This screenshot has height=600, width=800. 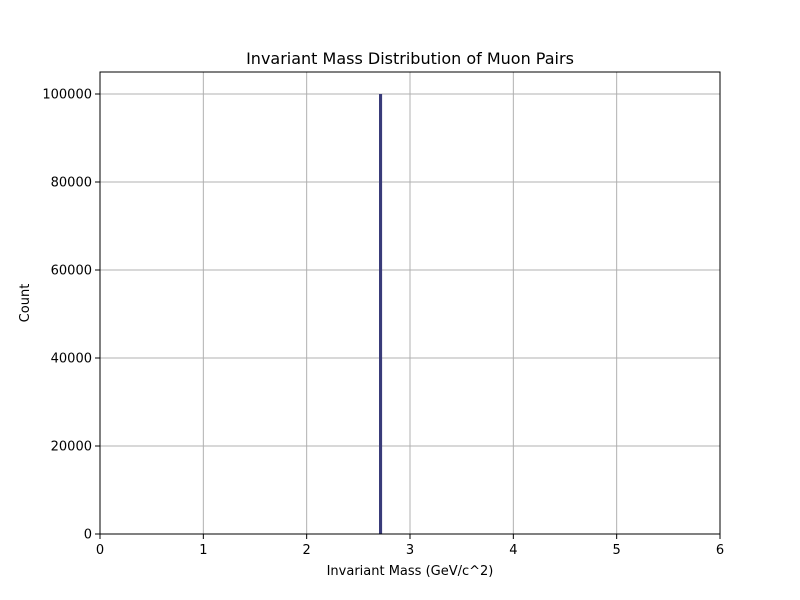 What do you see at coordinates (88, 535) in the screenshot?
I see `y-tick-label: 0` at bounding box center [88, 535].